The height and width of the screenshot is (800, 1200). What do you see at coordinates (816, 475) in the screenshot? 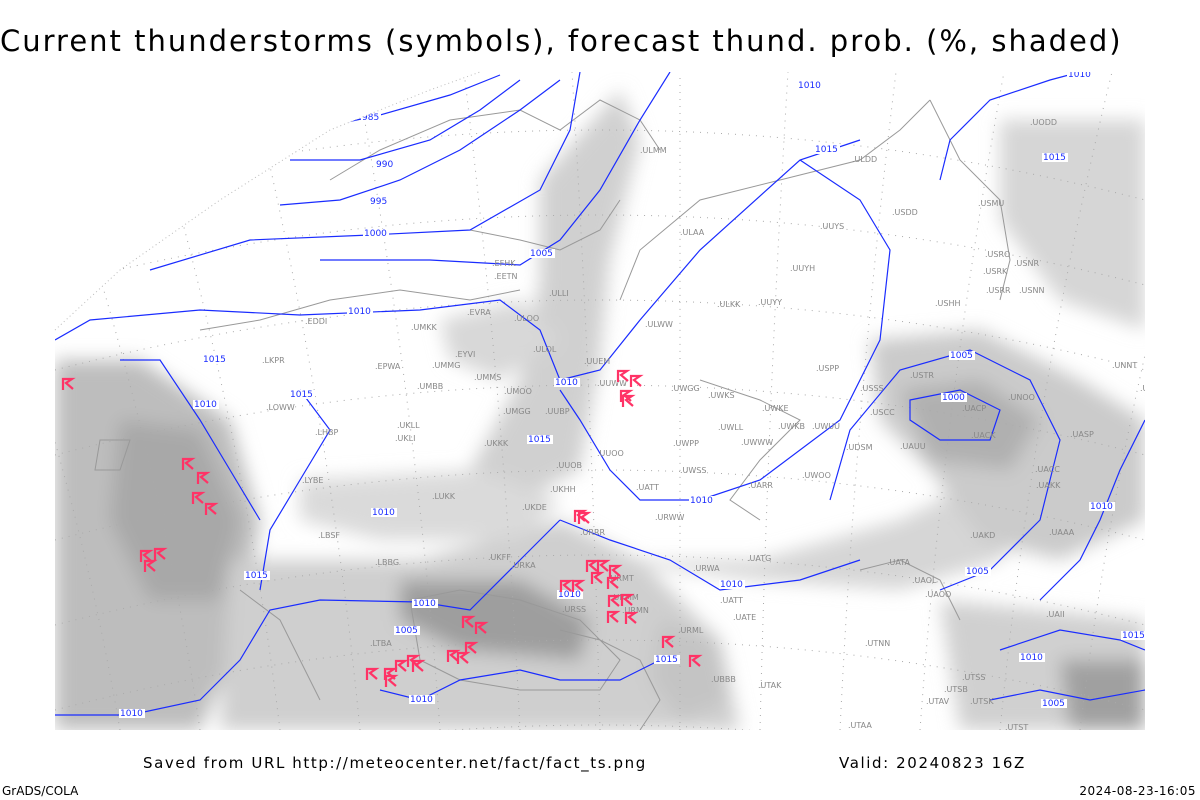
I see `station-label: .UWOO` at bounding box center [816, 475].